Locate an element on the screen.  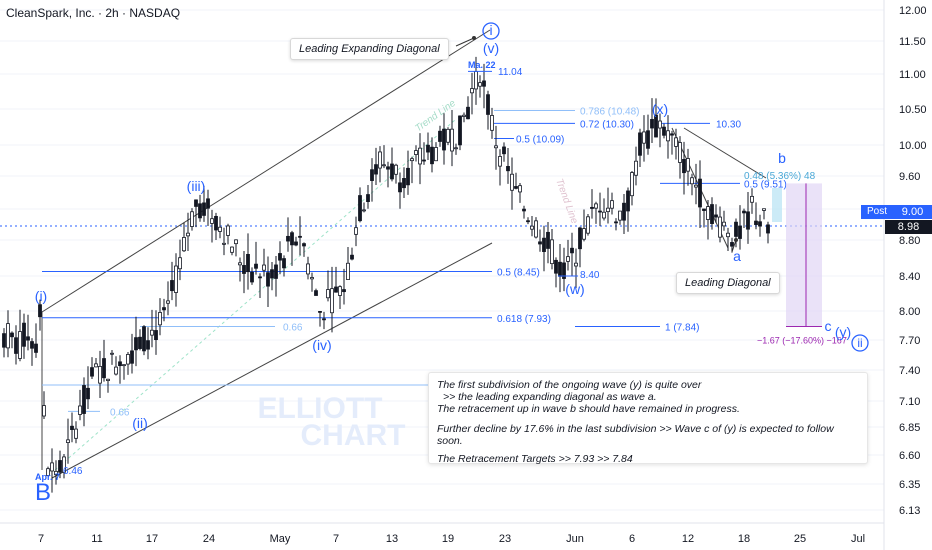
wave-label: i is located at coordinates (490, 30).